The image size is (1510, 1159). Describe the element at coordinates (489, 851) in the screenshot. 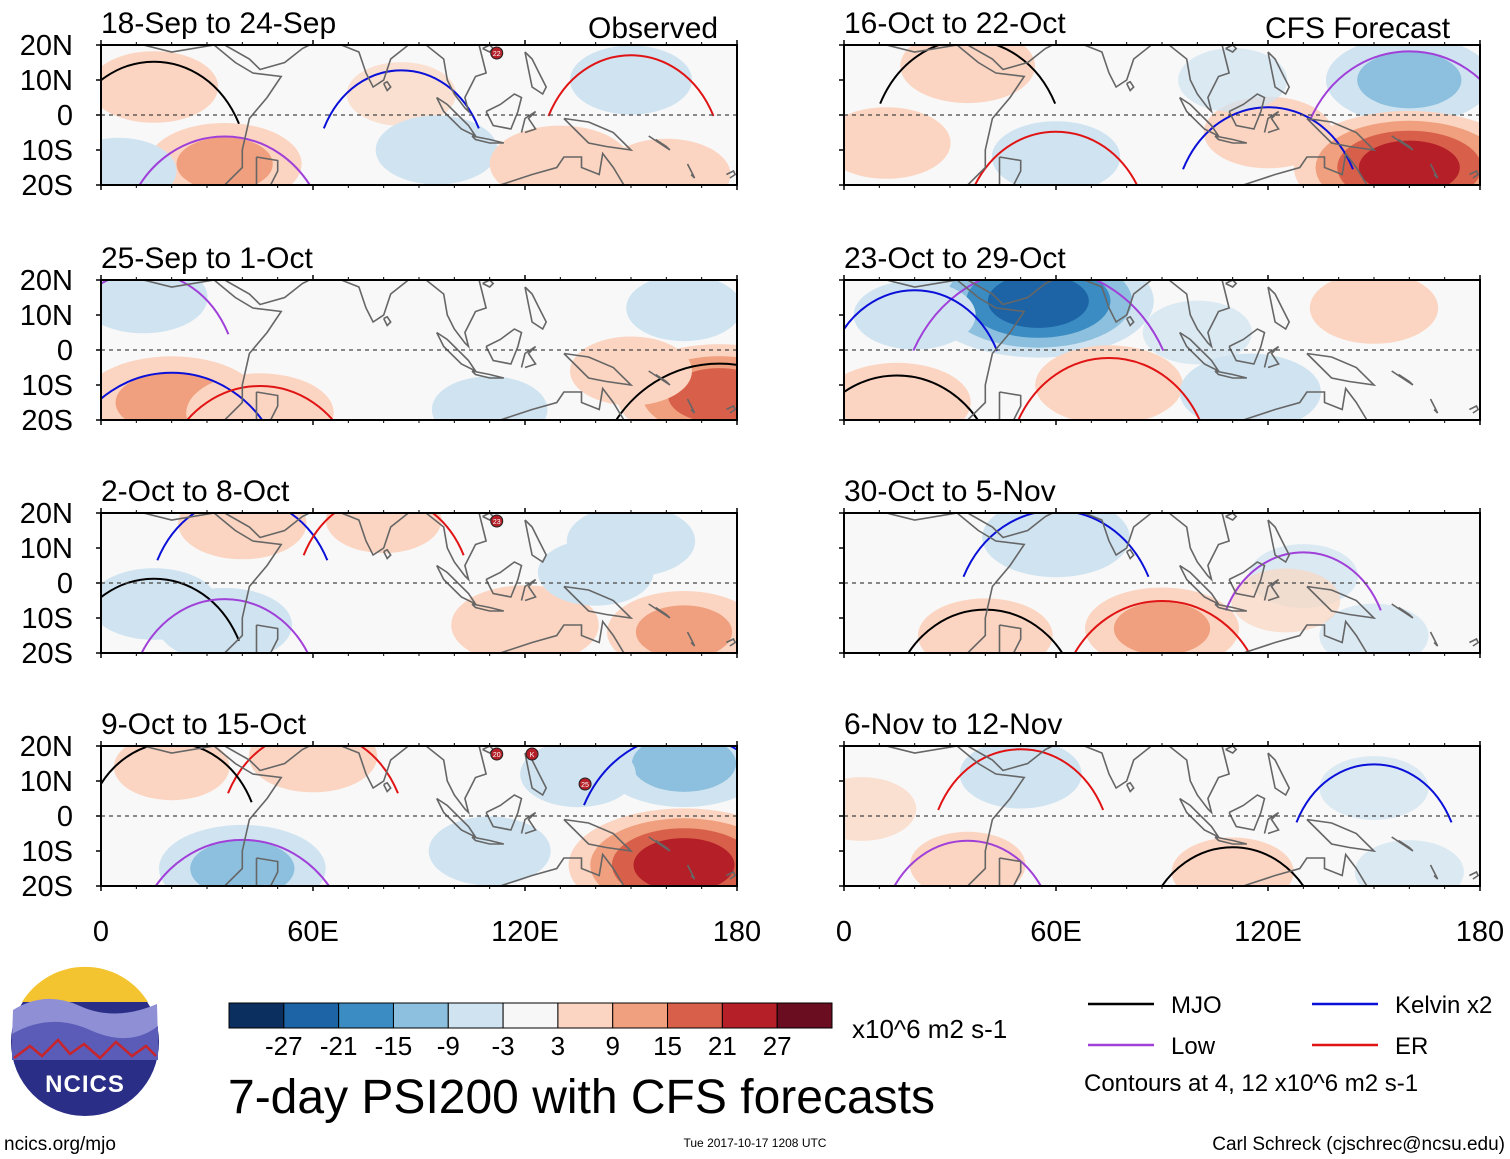

I see `anomaly-p4-5-lvl3` at that location.